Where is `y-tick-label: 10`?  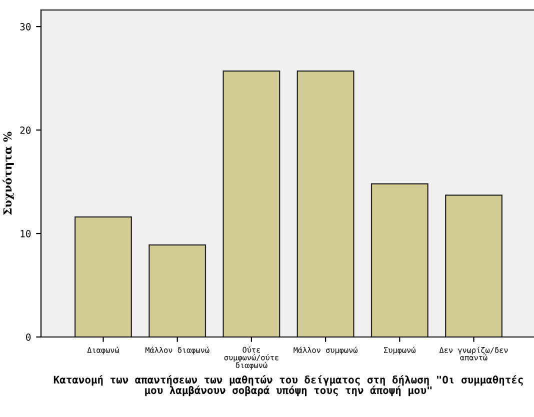 y-tick-label: 10 is located at coordinates (25, 234).